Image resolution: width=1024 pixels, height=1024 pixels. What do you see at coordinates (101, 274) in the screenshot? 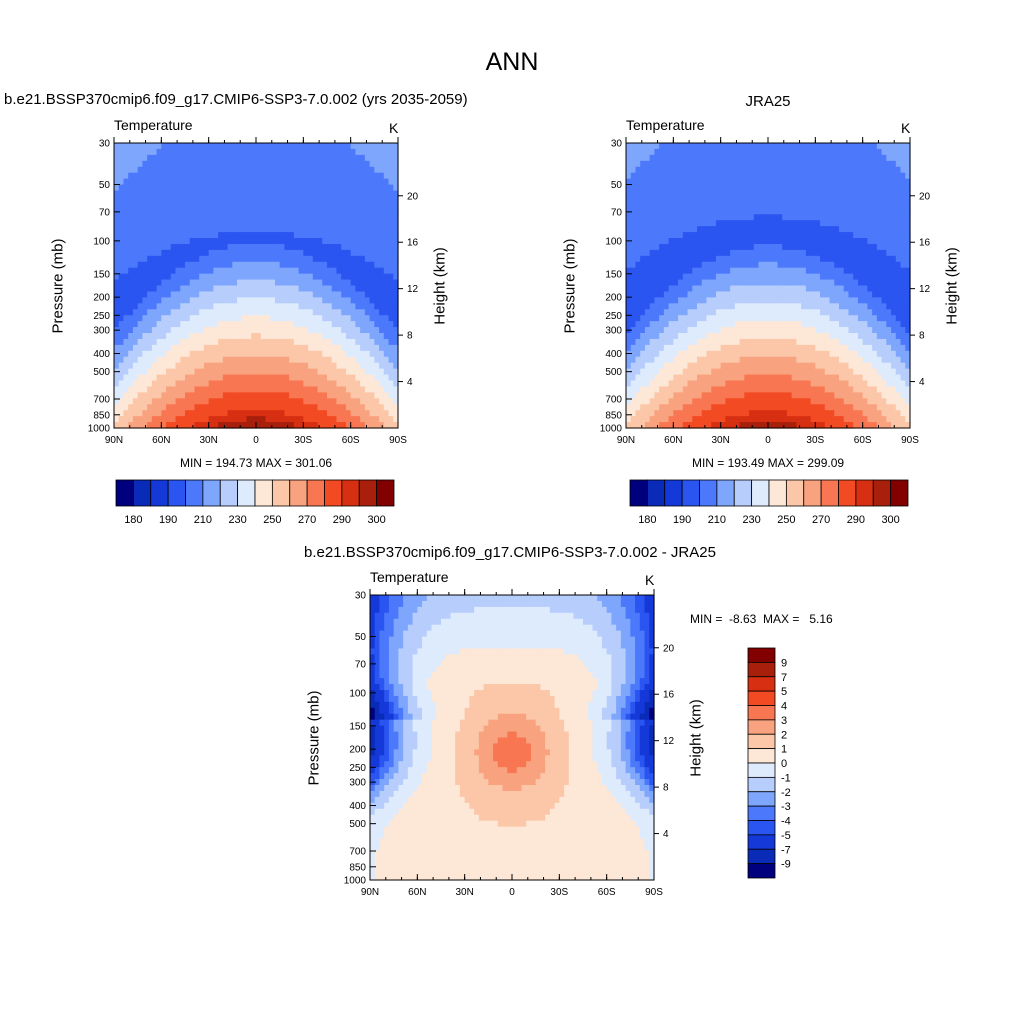
I see `pressure-tick-label: 150` at bounding box center [101, 274].